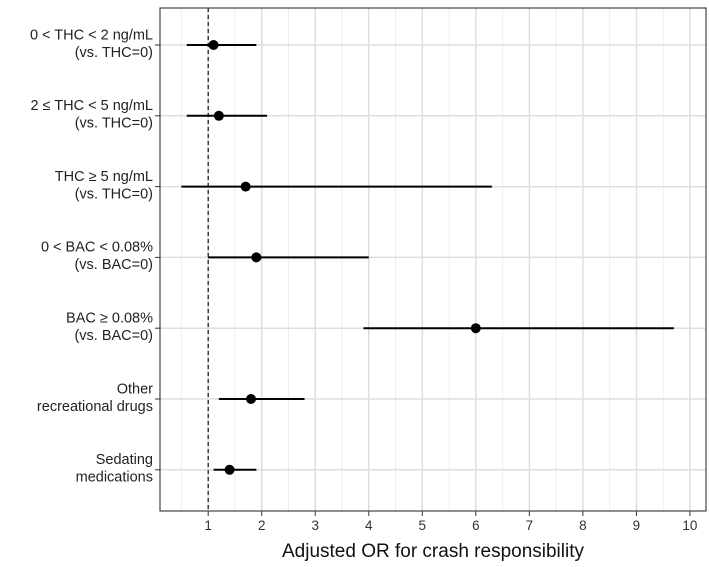 This screenshot has height=567, width=709. Describe the element at coordinates (450, 522) in the screenshot. I see `x-axis: 1 2 3 4 5 6 7 8 9 10` at that location.